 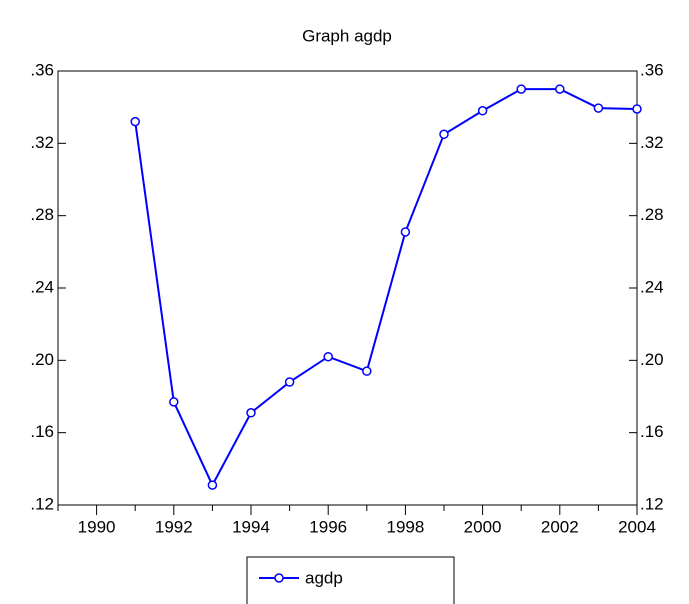 I want to click on y2-tick-label: .28, so click(x=652, y=214).